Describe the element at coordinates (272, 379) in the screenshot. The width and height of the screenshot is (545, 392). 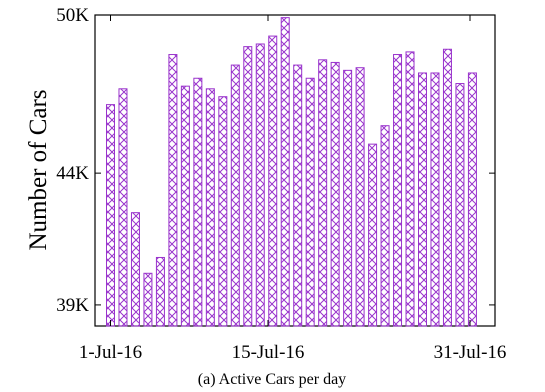
I see `chart-caption: (a) Active Cars per day` at that location.